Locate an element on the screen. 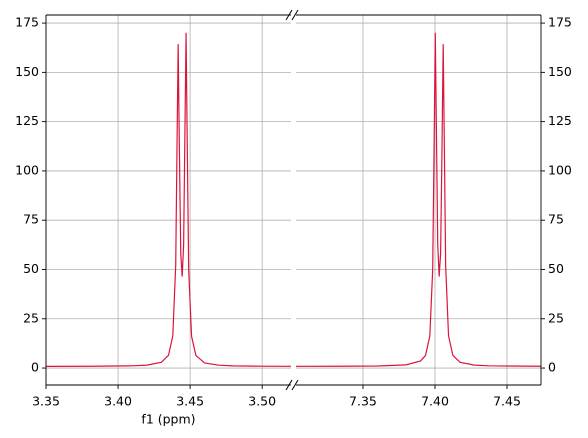 The image size is (588, 438). x-tick-label: 7.40 is located at coordinates (435, 401).